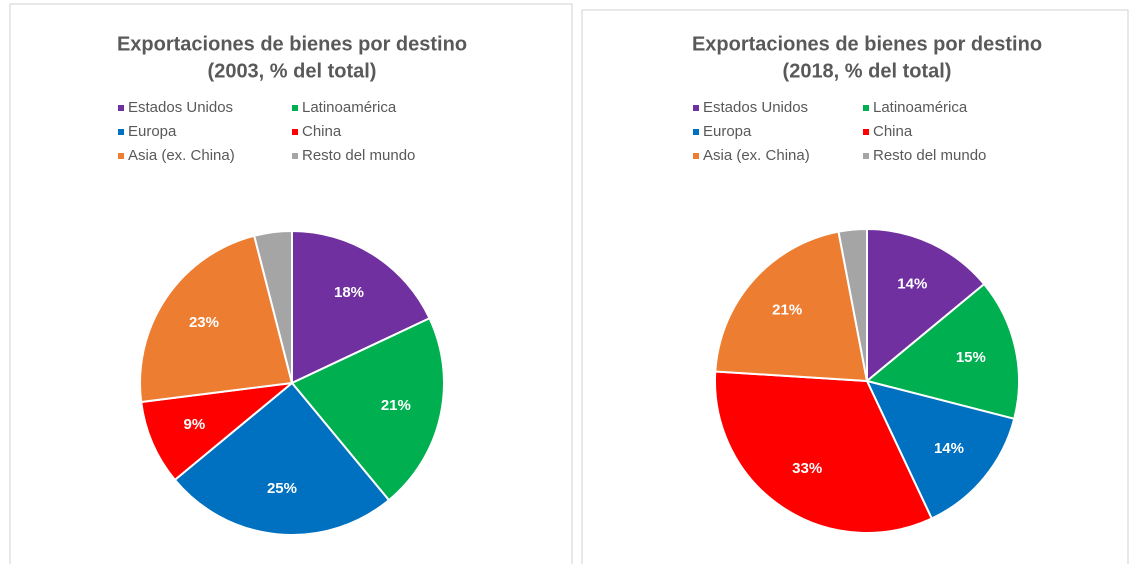 This screenshot has height=564, width=1130. What do you see at coordinates (195, 424) in the screenshot?
I see `data-label: 9%` at bounding box center [195, 424].